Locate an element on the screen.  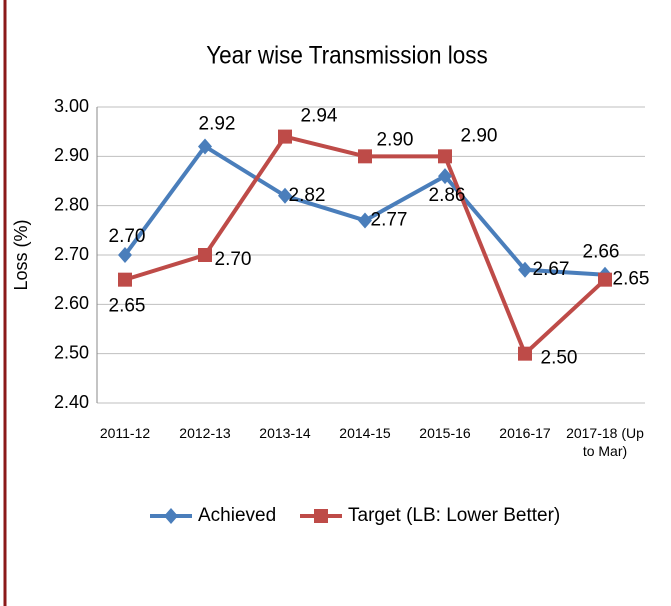
x-tick-label: 2017-18 (Up to Mar) is located at coordinates (605, 442).